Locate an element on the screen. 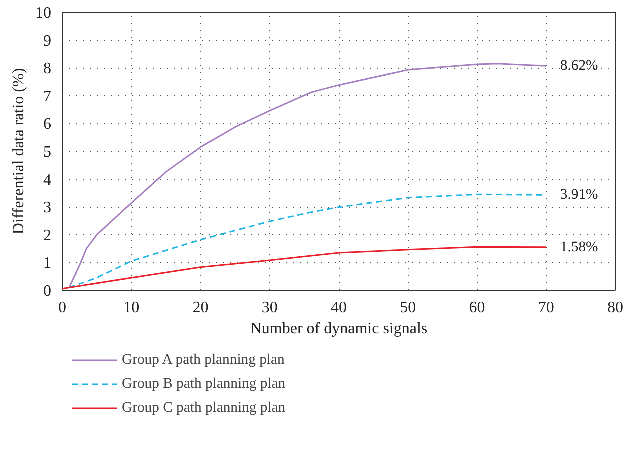  y-tick-label: 1 is located at coordinates (48, 263).